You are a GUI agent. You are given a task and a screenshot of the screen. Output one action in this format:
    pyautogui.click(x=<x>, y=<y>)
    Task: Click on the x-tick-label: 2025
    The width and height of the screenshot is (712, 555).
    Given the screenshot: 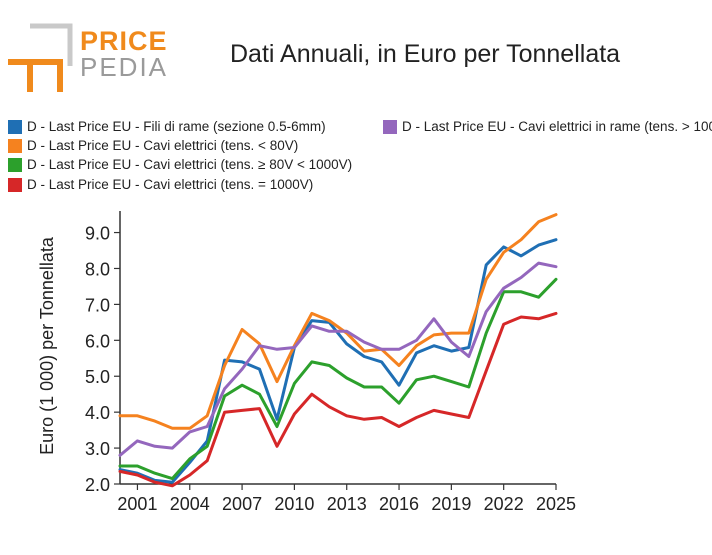 What is the action you would take?
    pyautogui.click(x=556, y=504)
    